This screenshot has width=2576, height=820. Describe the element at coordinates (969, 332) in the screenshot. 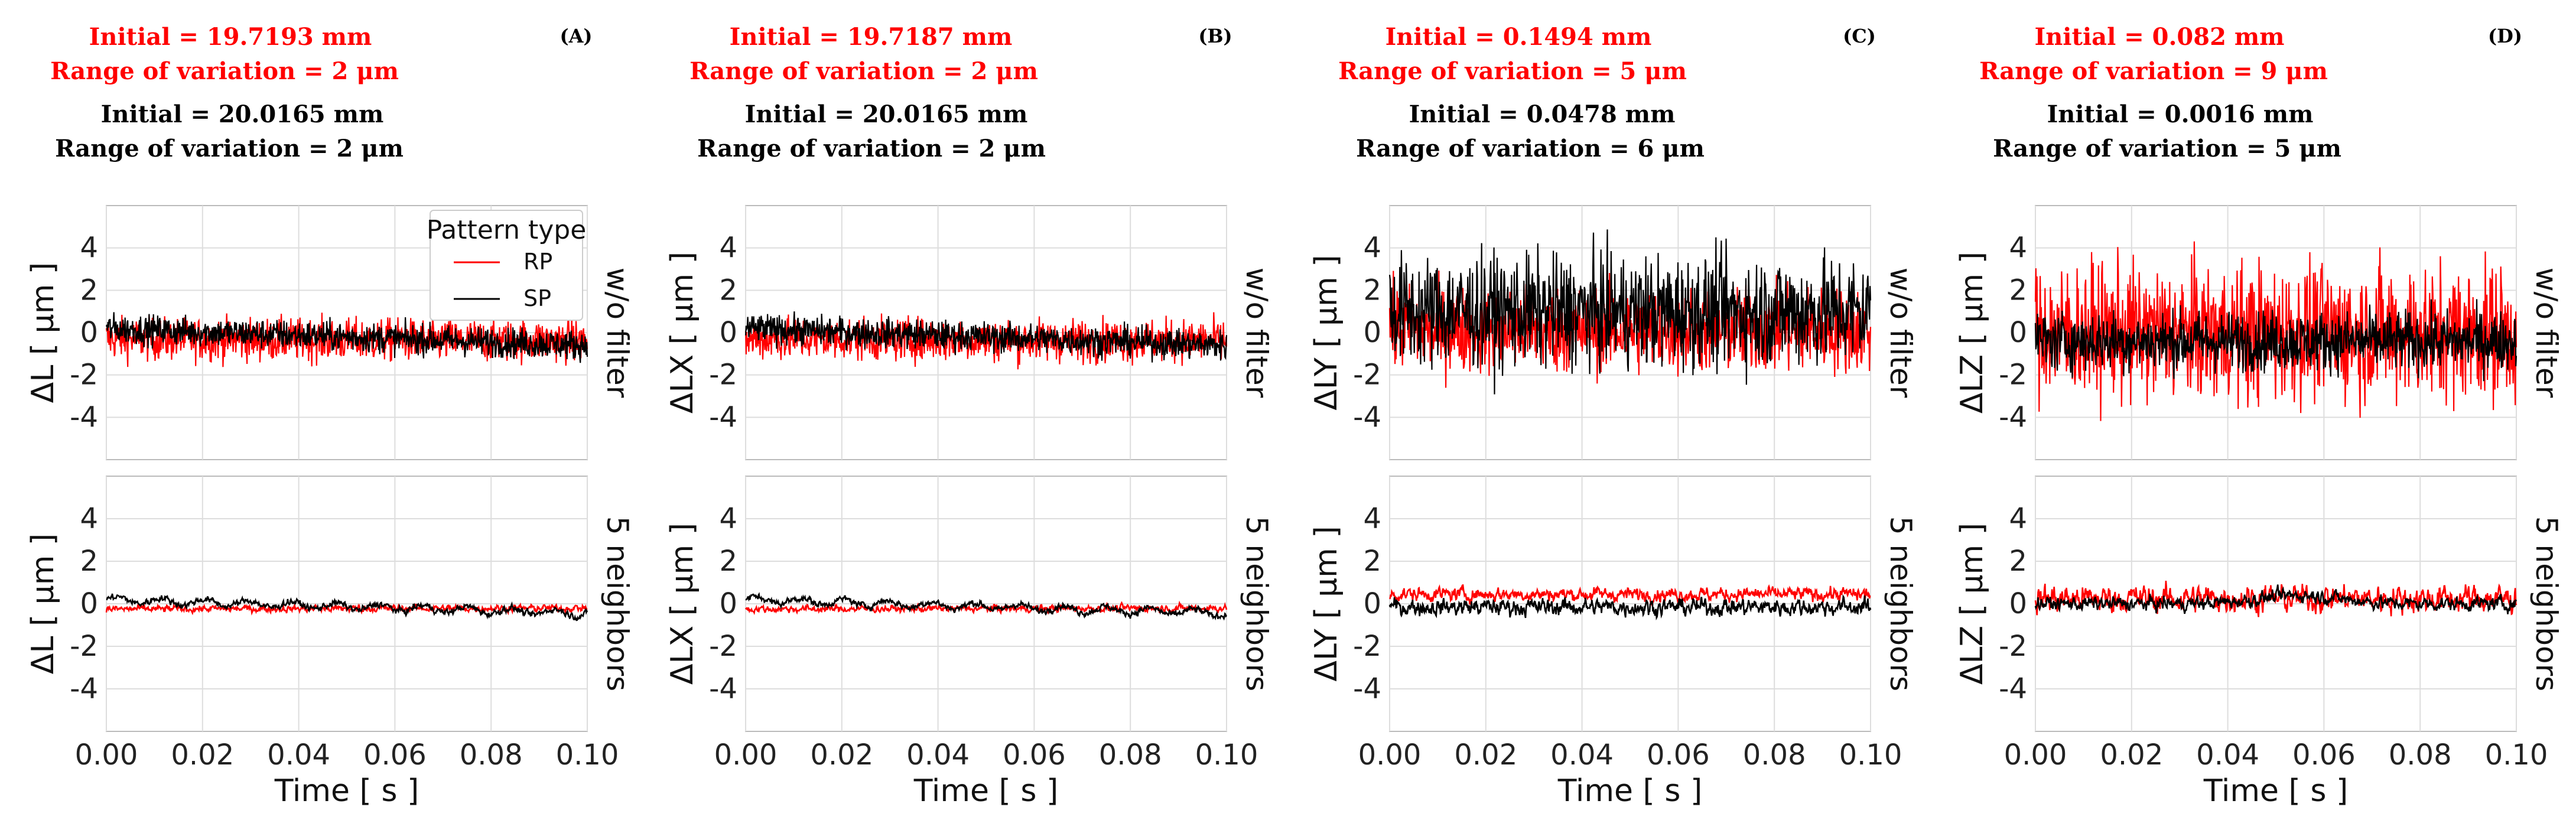

I see `subplot-raw: 4 2 0 -2 -4 ΔLX [ μm ] w/o filter` at that location.